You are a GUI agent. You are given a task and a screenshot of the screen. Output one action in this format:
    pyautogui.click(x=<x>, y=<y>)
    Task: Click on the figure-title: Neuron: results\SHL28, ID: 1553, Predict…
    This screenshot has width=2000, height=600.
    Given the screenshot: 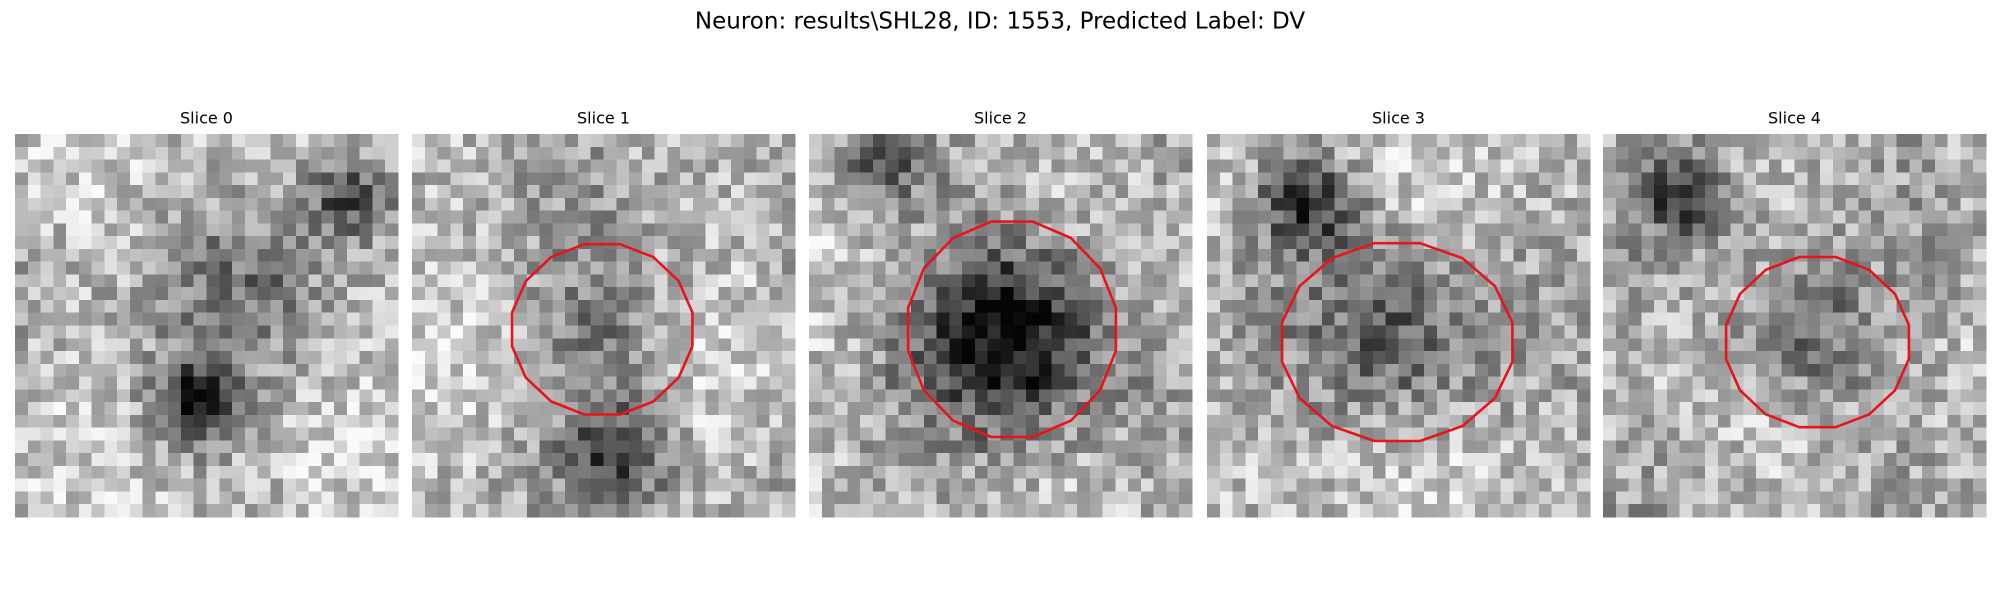 What is the action you would take?
    pyautogui.click(x=1000, y=22)
    